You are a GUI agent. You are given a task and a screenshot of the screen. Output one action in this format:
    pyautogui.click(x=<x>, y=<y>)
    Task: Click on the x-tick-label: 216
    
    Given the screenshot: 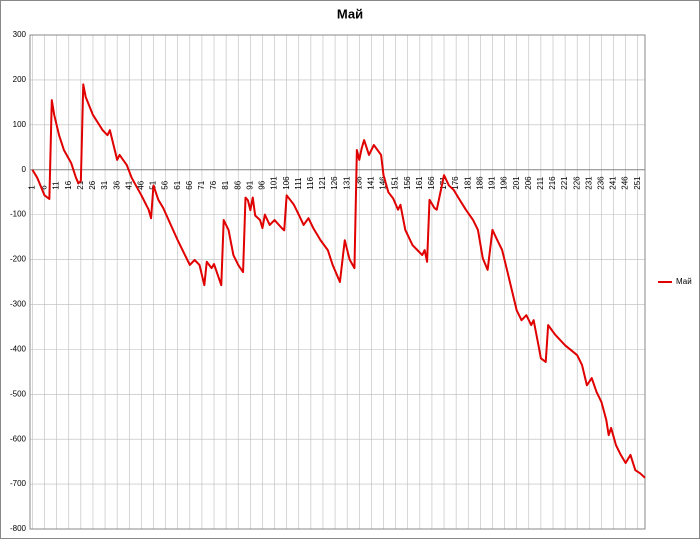 What is the action you would take?
    pyautogui.click(x=552, y=183)
    